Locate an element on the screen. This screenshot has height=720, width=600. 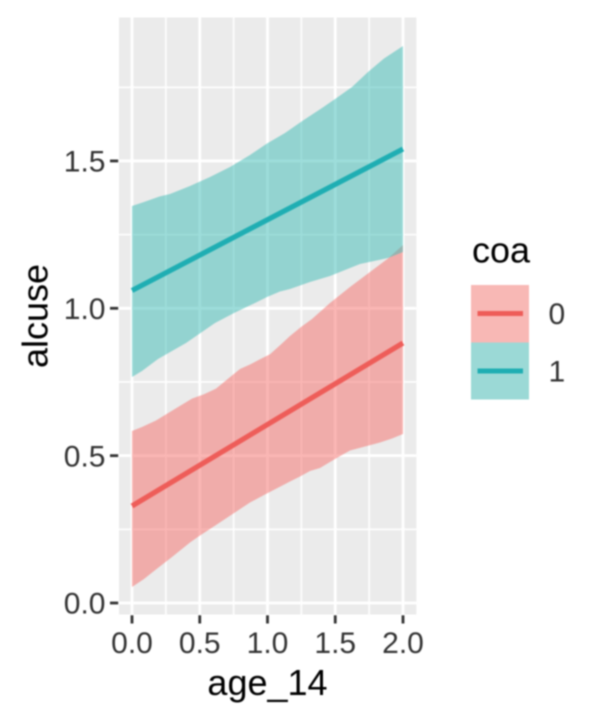
svg-text: coa is located at coordinates (501, 250).